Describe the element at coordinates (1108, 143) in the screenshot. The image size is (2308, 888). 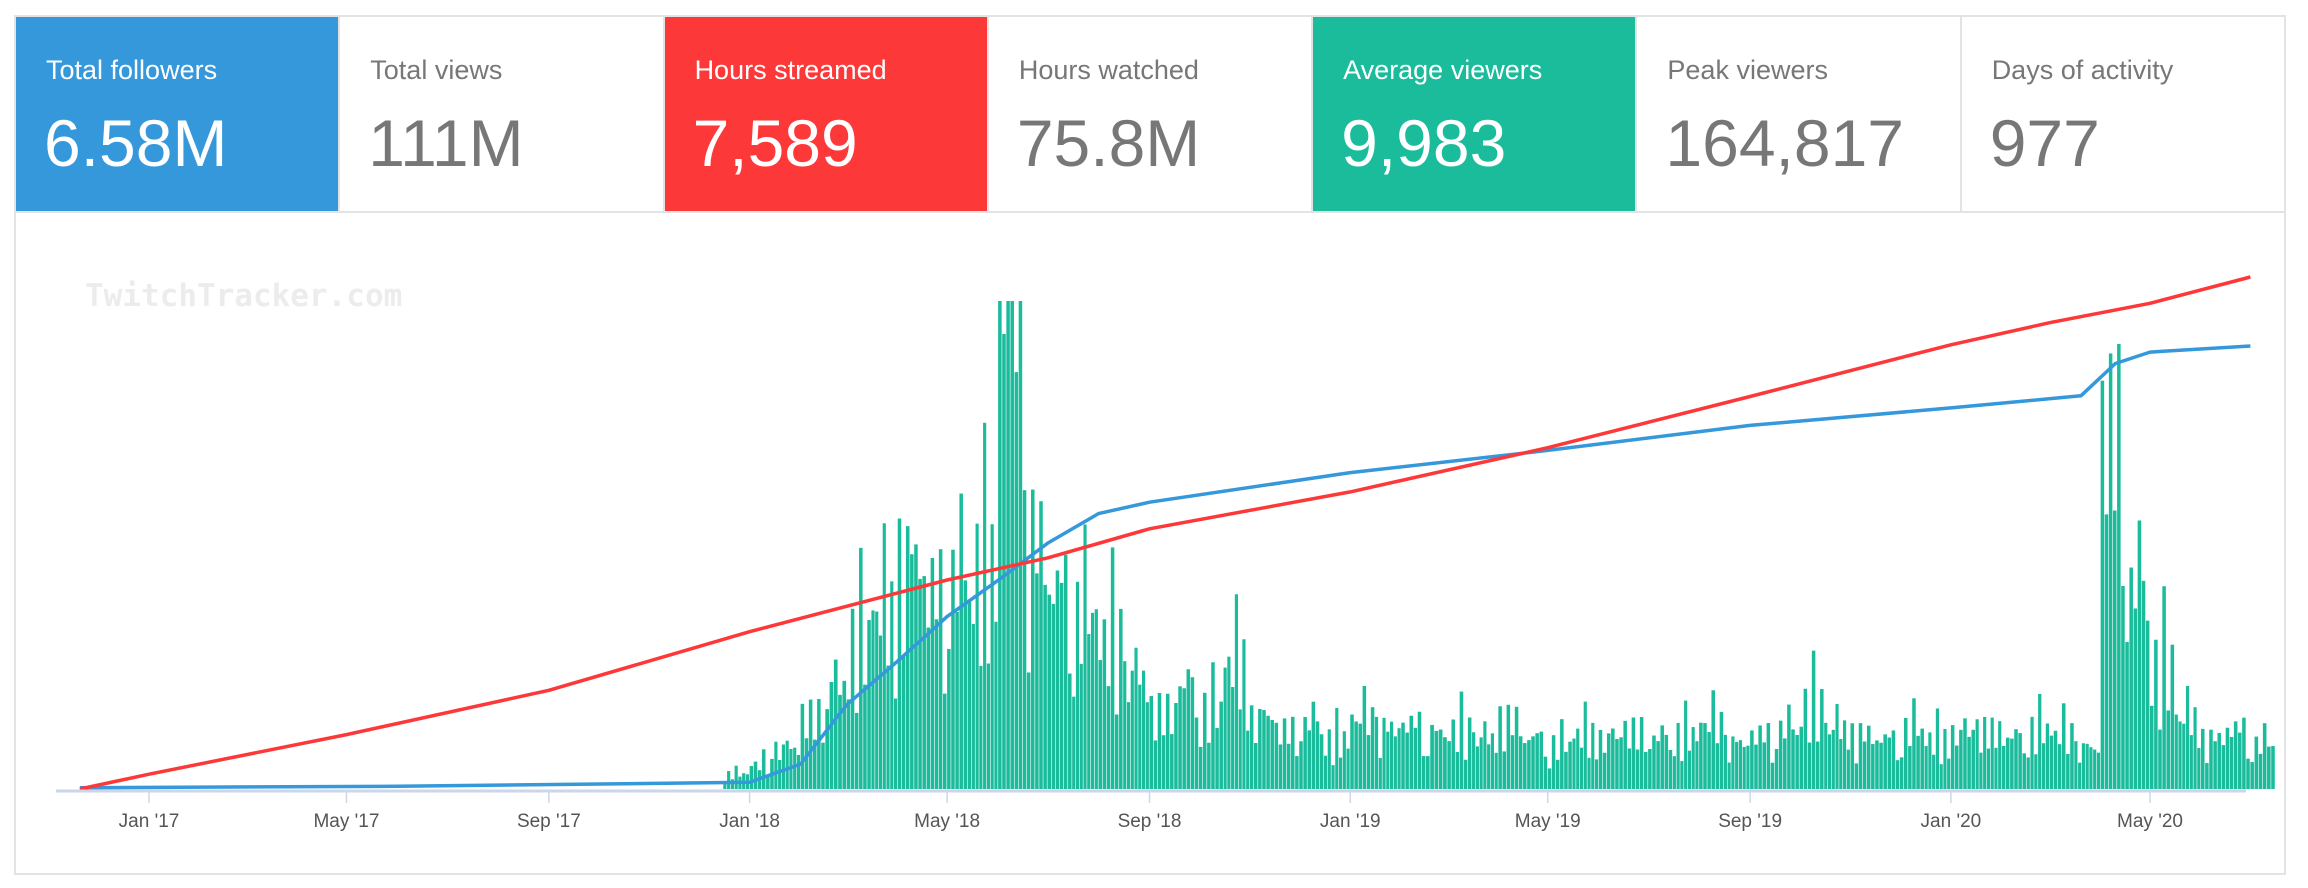
I see `stat-value: 75.8M` at that location.